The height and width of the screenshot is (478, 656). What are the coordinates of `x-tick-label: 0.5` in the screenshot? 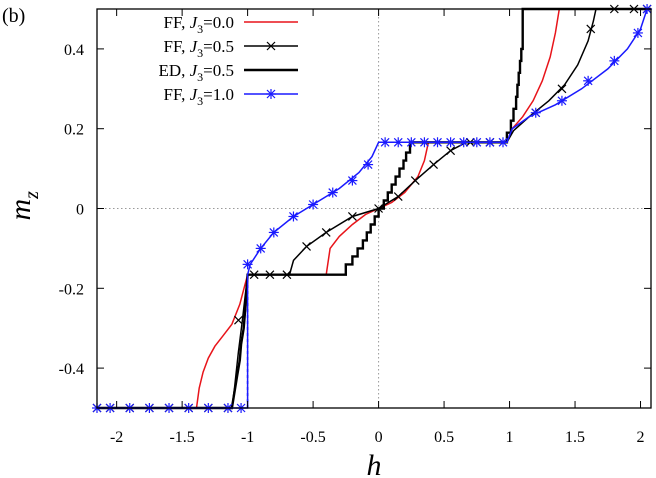 It's located at (444, 437).